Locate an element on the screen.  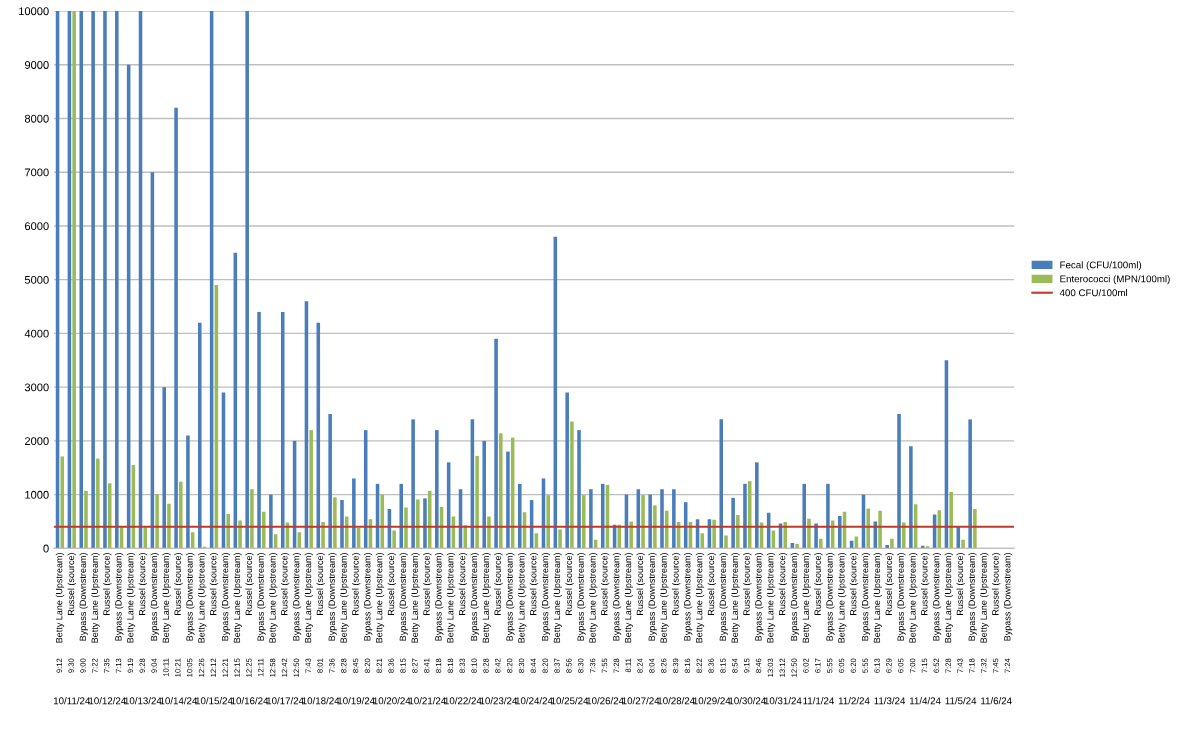
text: 10/18/24 is located at coordinates (321, 701).